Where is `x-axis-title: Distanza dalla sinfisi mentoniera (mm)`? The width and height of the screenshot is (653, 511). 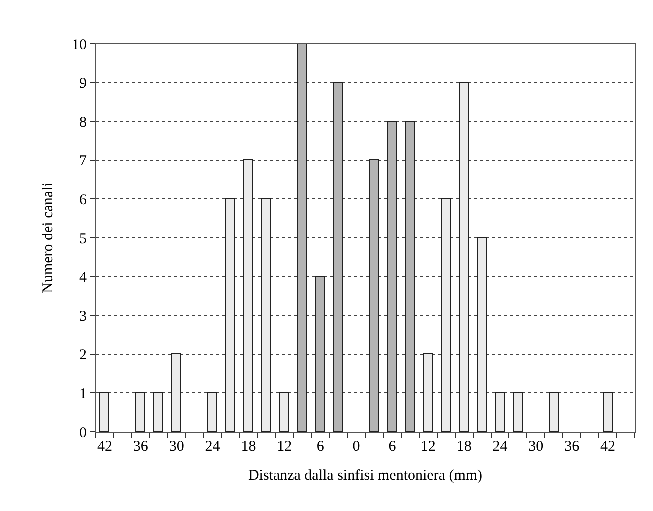
x-axis-title: Distanza dalla sinfisi mentoniera (mm) is located at coordinates (365, 476).